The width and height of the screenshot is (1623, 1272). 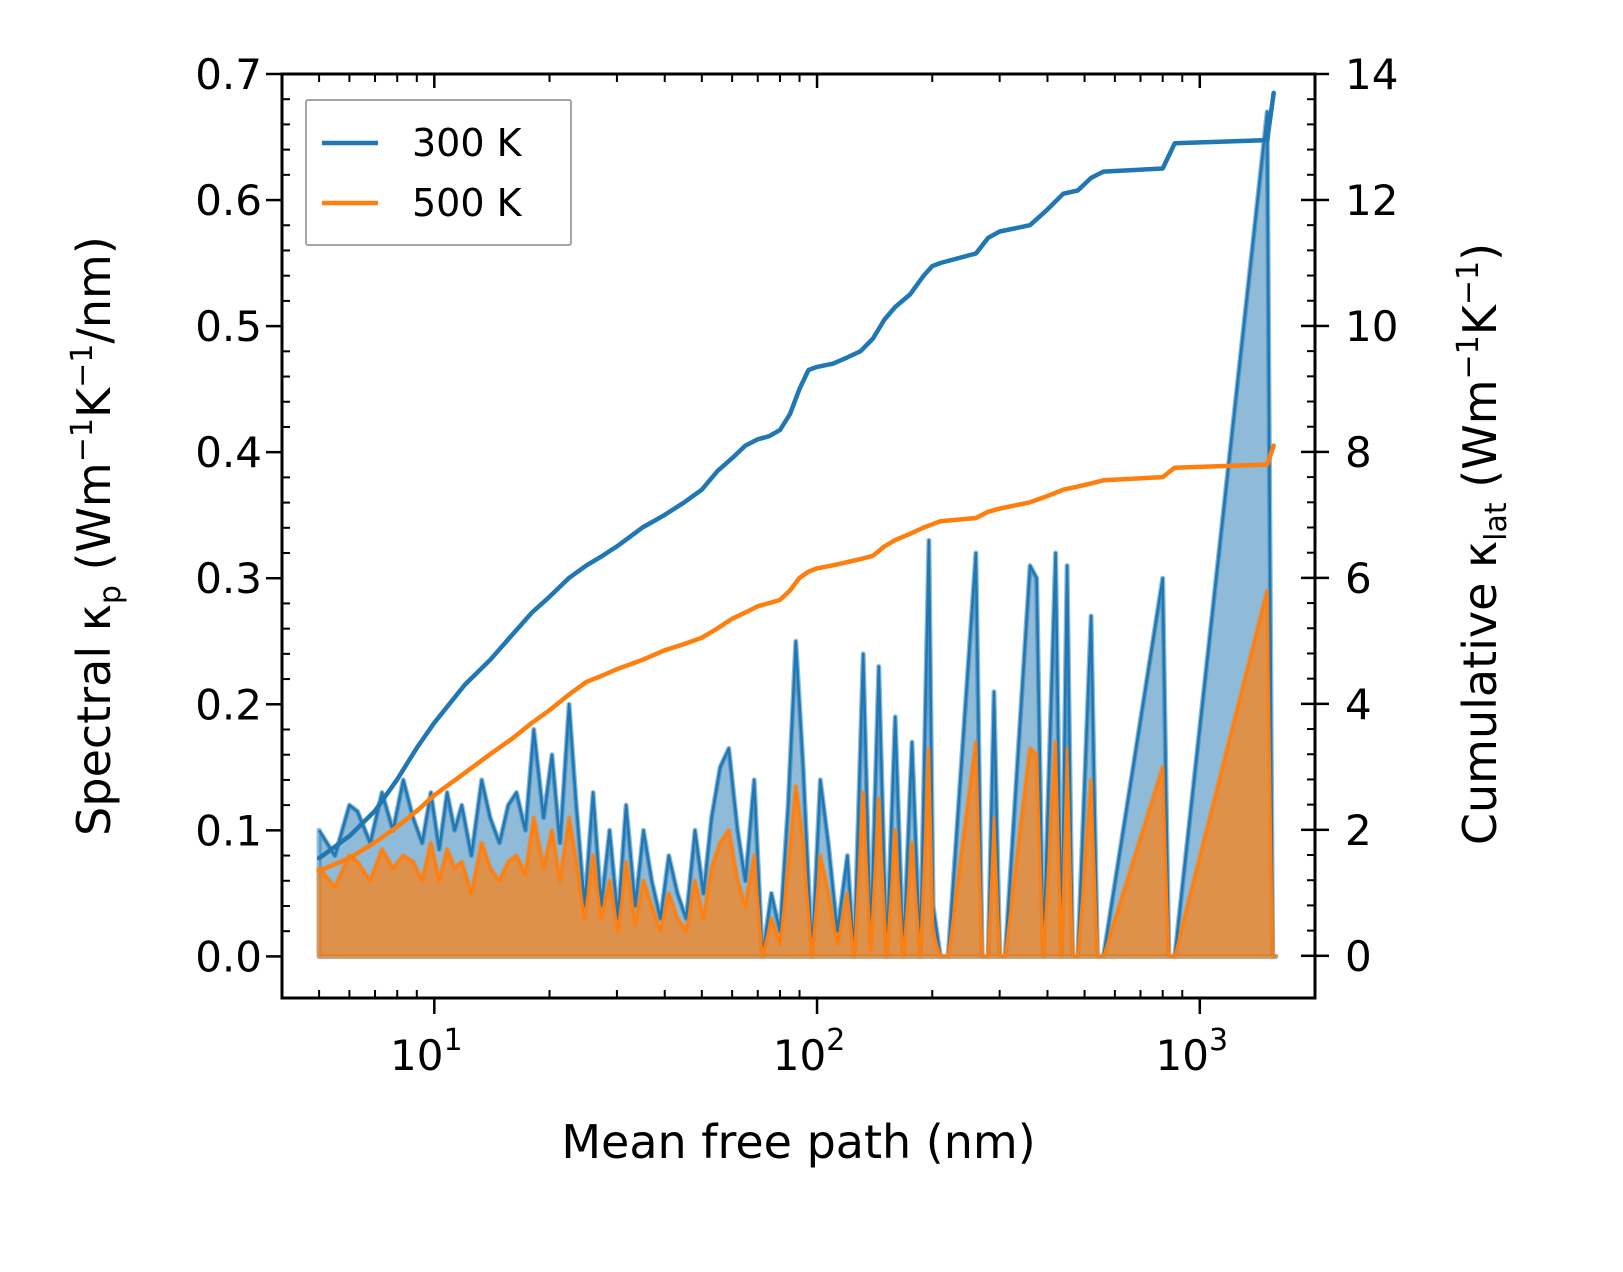 What do you see at coordinates (798, 1142) in the screenshot?
I see `x-axis-label: Mean free path (nm)` at bounding box center [798, 1142].